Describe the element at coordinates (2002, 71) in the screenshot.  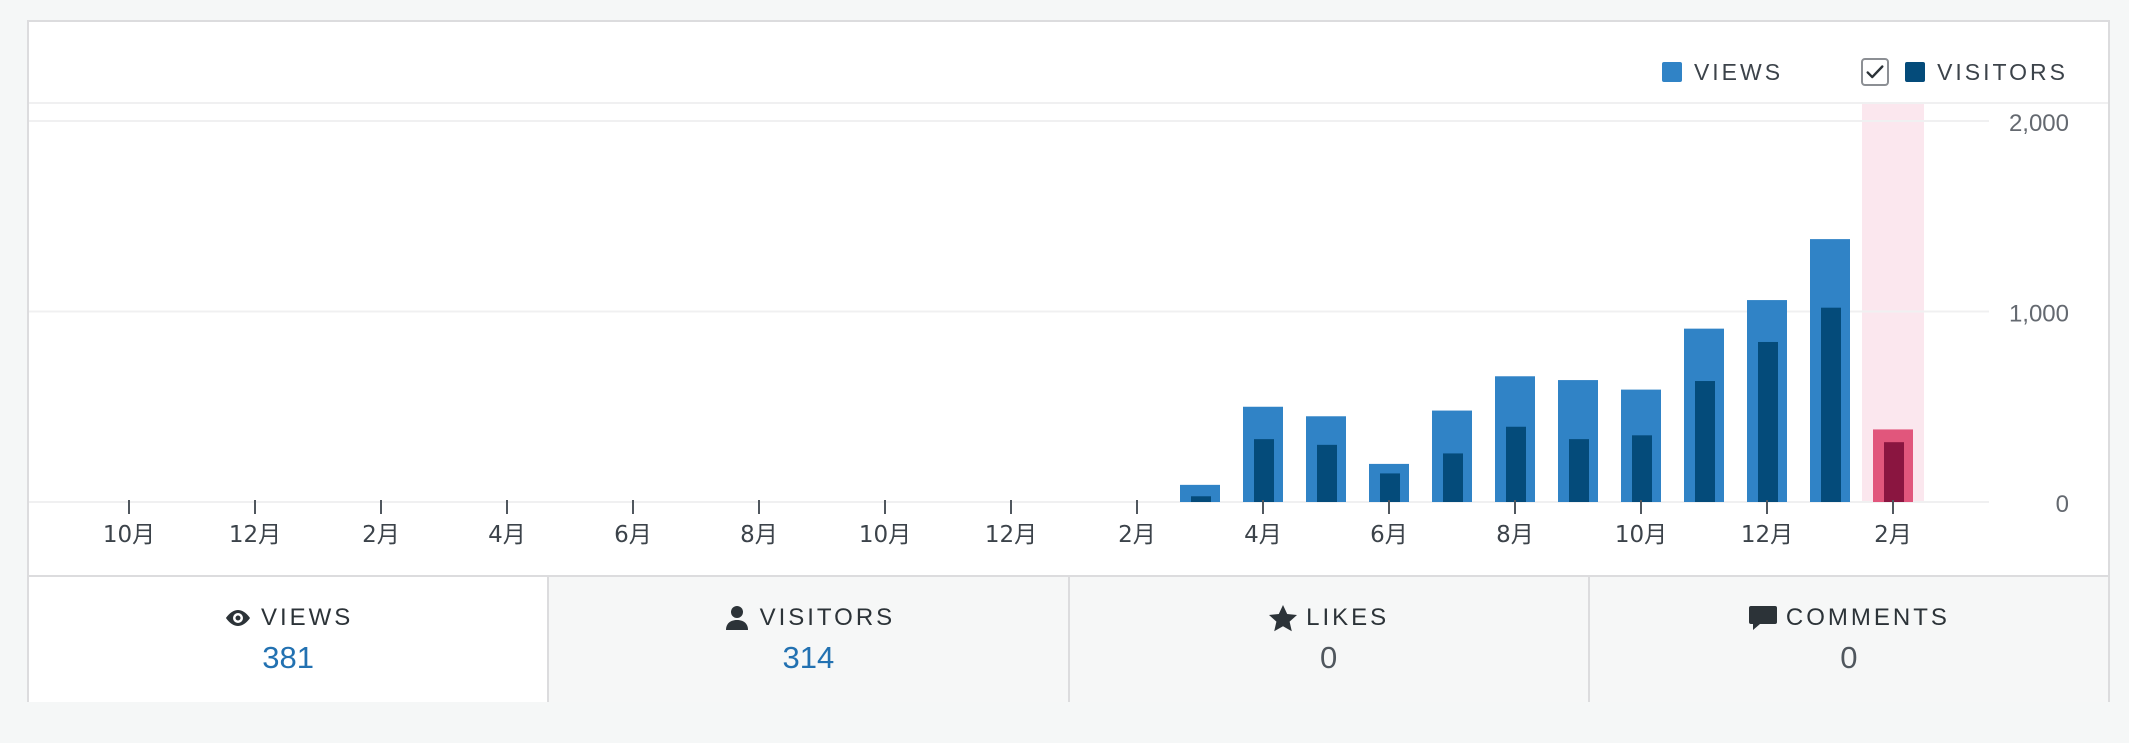
I see `legend-visitors-label: VISITORS` at that location.